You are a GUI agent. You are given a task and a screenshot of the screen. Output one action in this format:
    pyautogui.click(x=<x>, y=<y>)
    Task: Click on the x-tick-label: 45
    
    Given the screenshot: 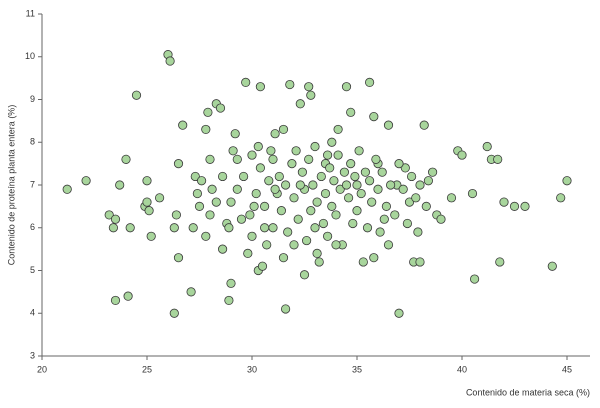 What is the action you would take?
    pyautogui.click(x=567, y=369)
    